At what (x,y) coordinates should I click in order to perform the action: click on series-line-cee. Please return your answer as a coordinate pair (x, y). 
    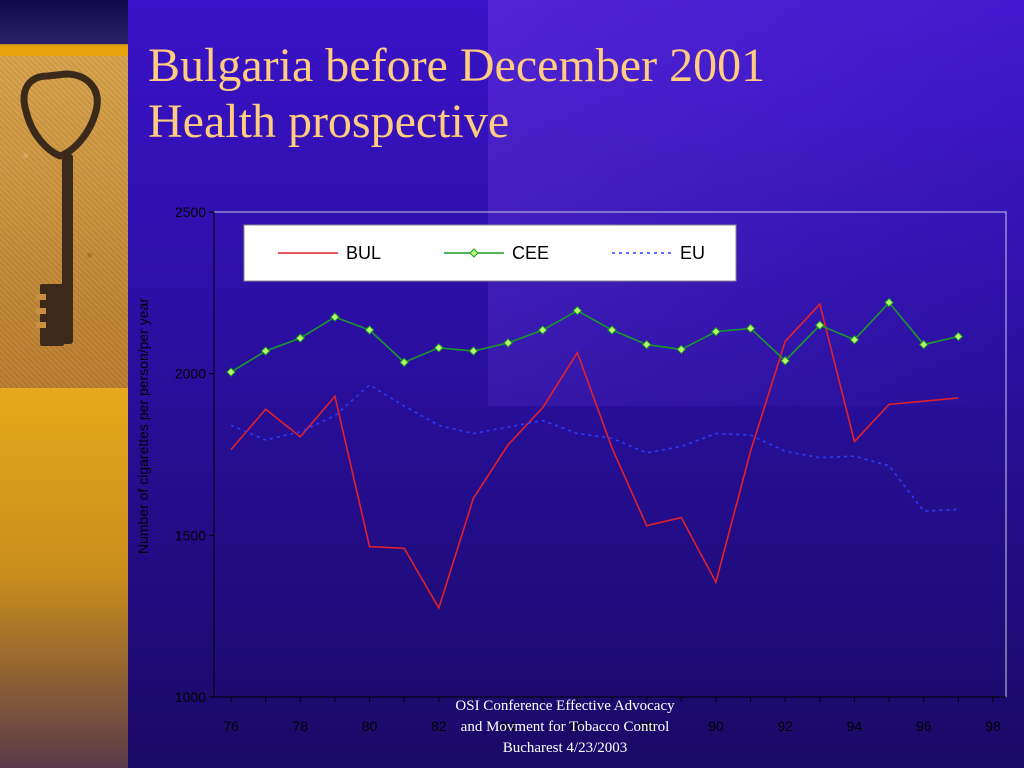
    Looking at the image, I should click on (594, 337).